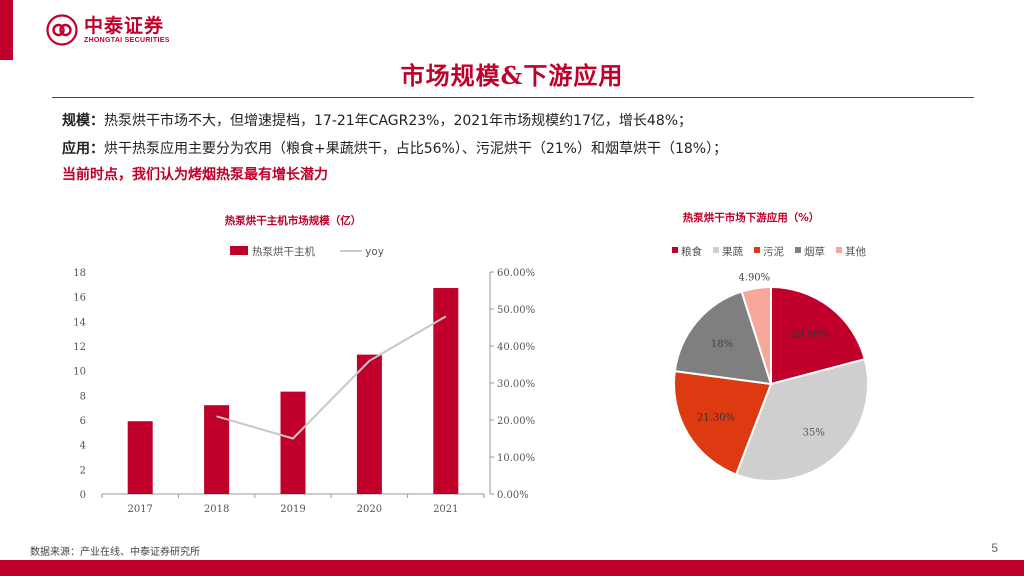  Describe the element at coordinates (516, 310) in the screenshot. I see `y-right-tick-label: 50.00%` at that location.